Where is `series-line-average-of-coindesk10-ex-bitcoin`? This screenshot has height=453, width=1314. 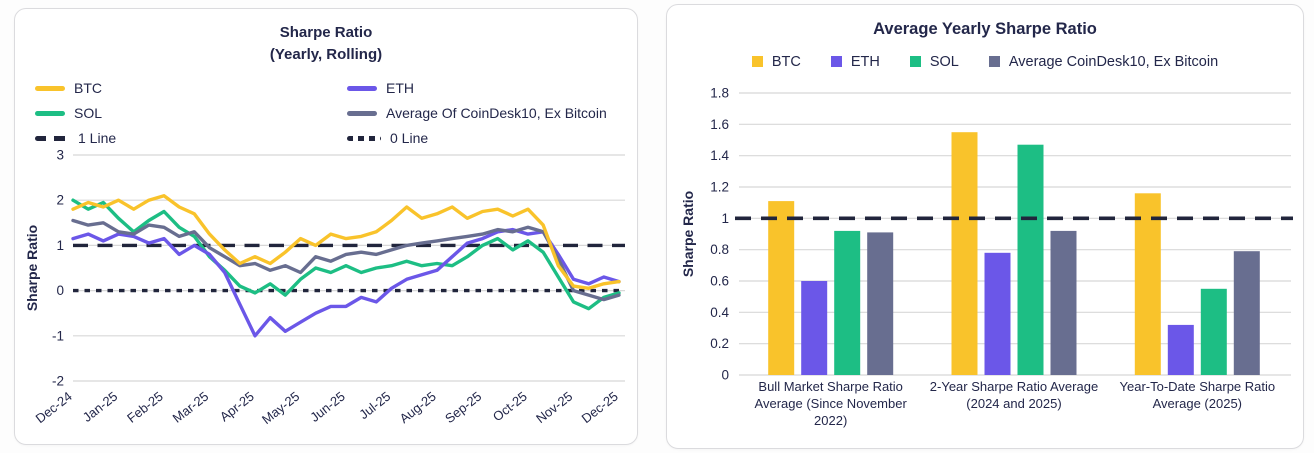
series-line-average-of-coindesk10-ex-bitcoin is located at coordinates (346, 260).